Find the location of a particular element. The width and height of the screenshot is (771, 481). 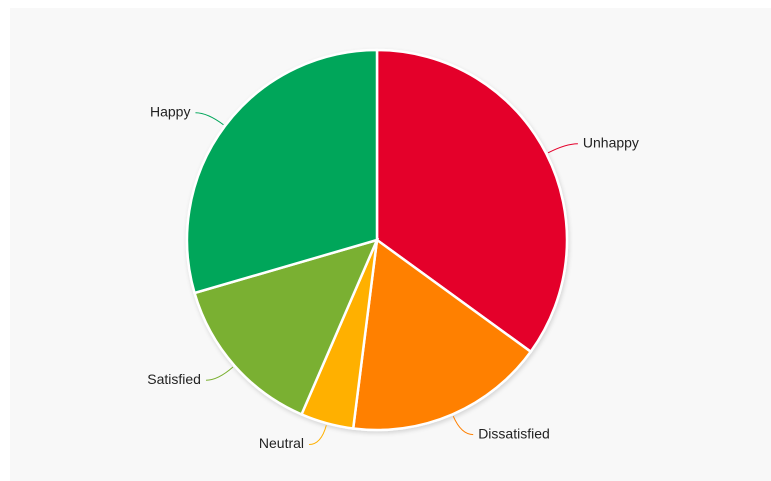

slice-label: Neutral is located at coordinates (281, 443).